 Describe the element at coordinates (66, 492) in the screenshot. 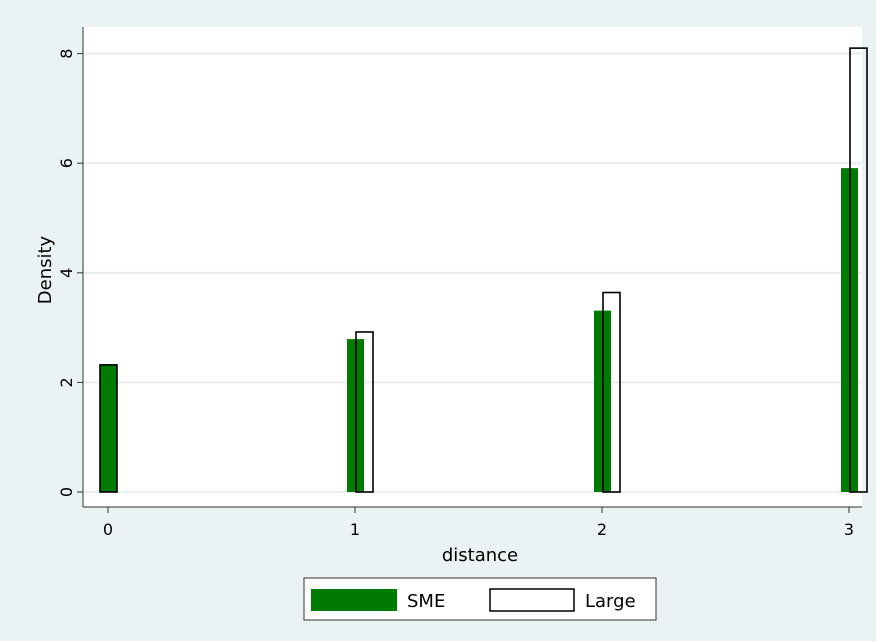

I see `y-tick-label: 0` at that location.